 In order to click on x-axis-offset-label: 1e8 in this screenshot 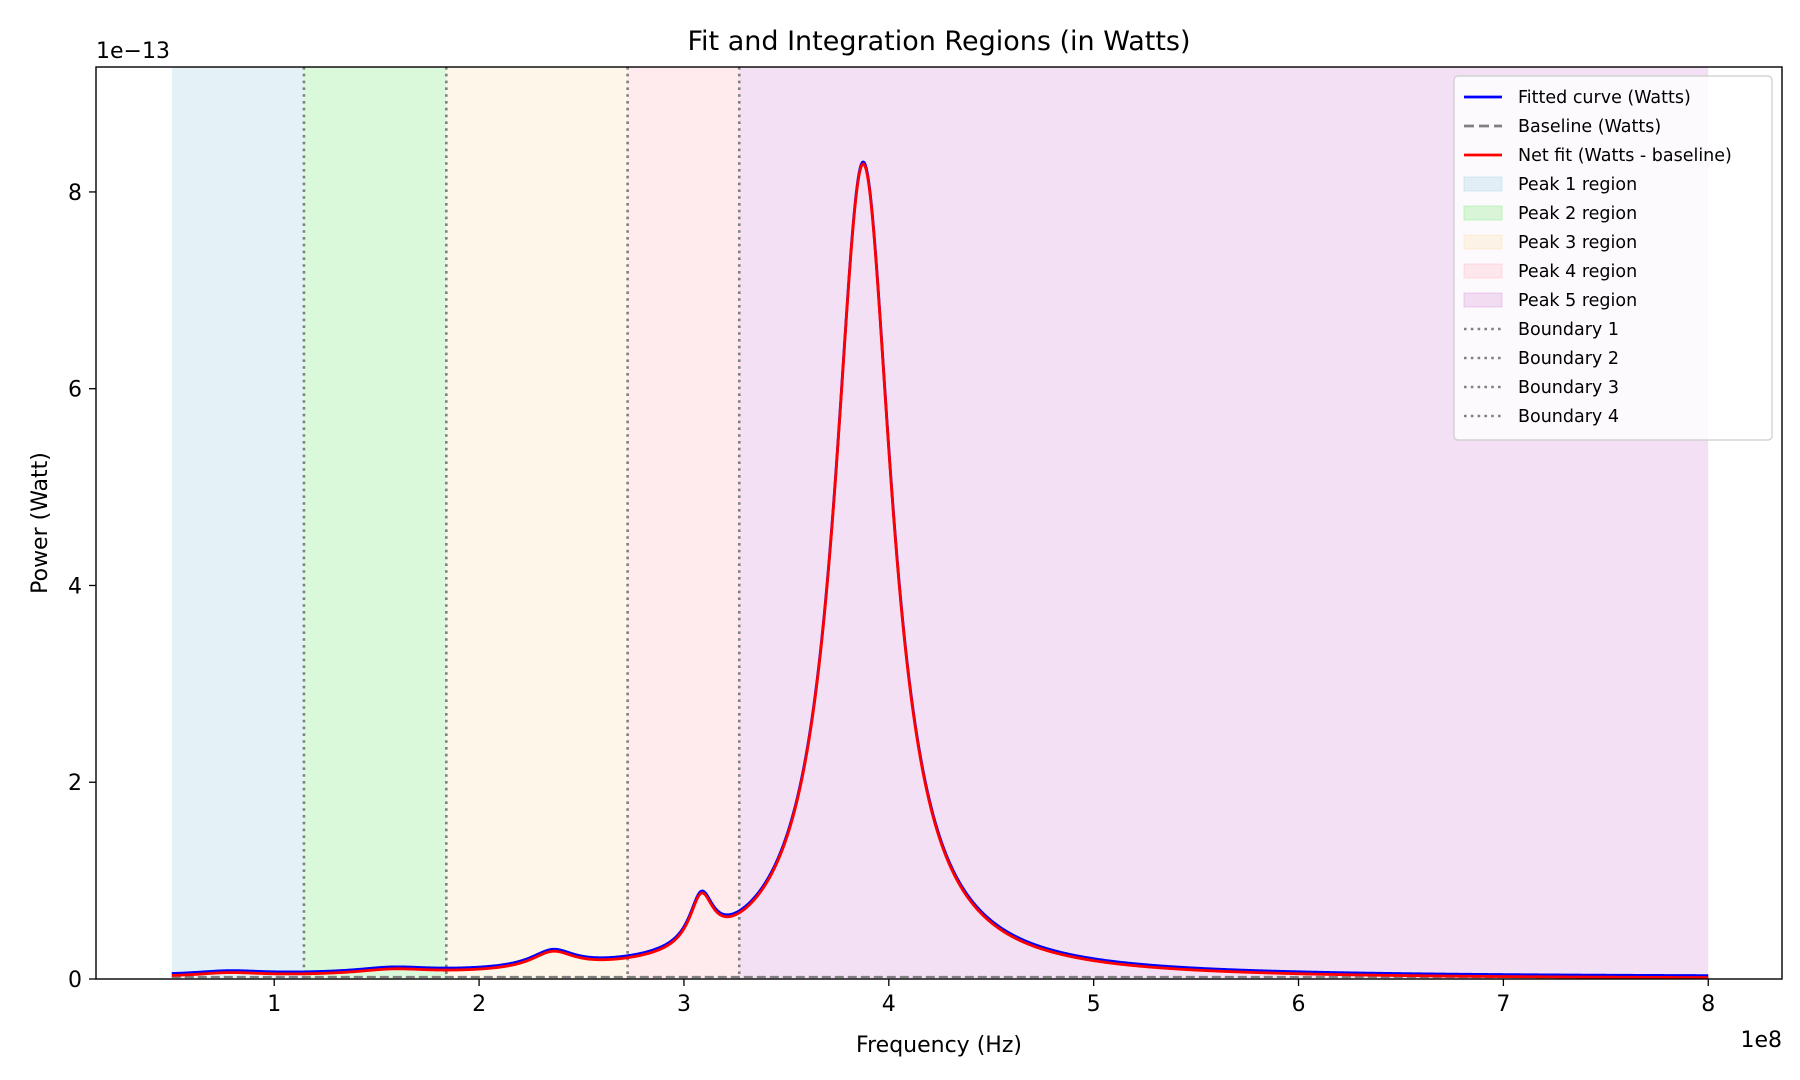, I will do `click(1761, 1040)`.